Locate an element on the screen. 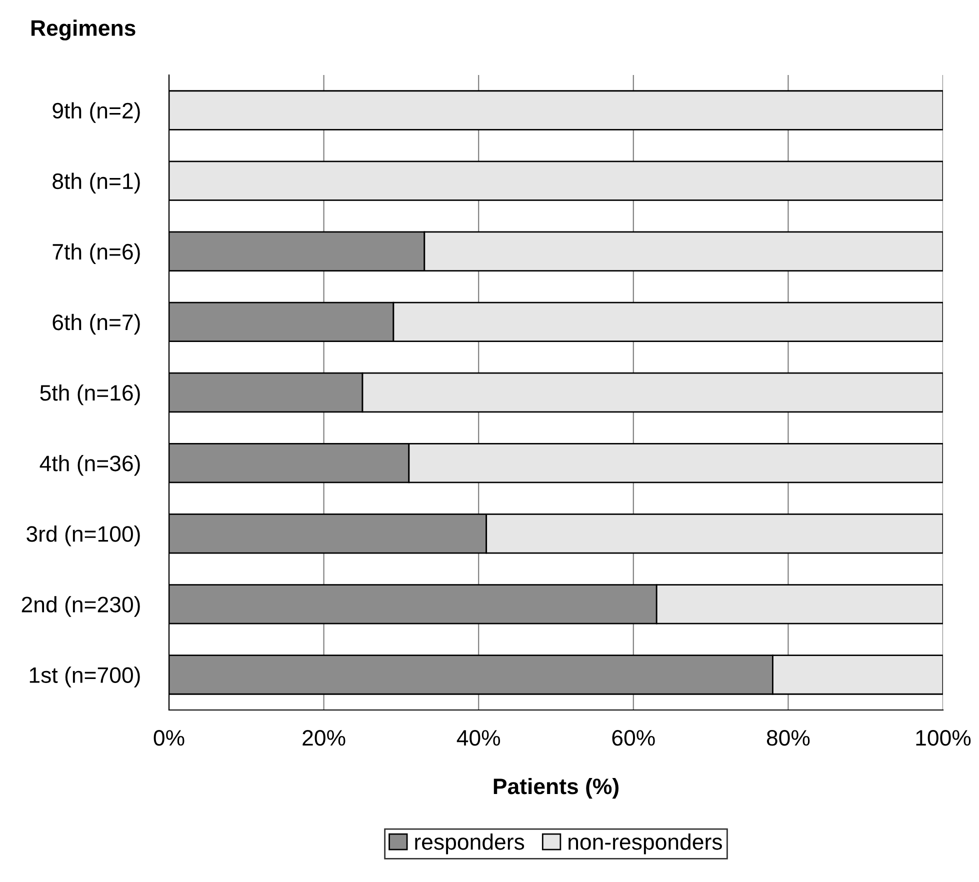 This screenshot has height=882, width=979. legend-label: responders is located at coordinates (469, 844).